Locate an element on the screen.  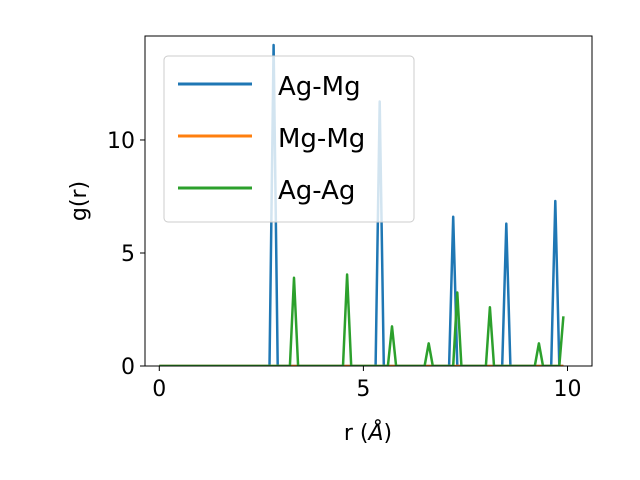
x-ticks: 0 5 10 is located at coordinates (367, 384).